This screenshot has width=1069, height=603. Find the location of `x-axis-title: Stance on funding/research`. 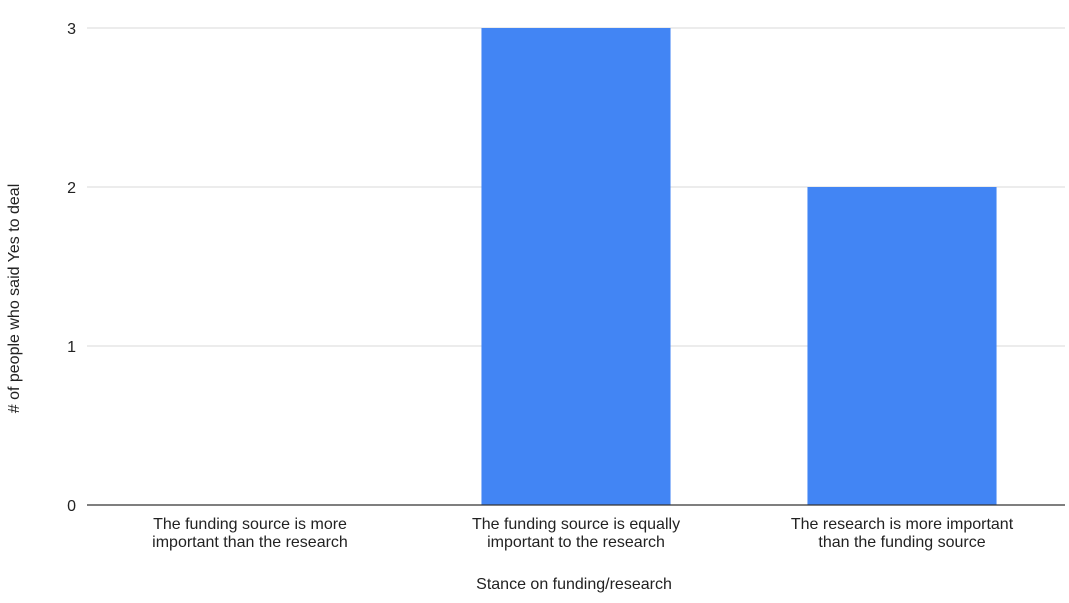

x-axis-title: Stance on funding/research is located at coordinates (574, 584).